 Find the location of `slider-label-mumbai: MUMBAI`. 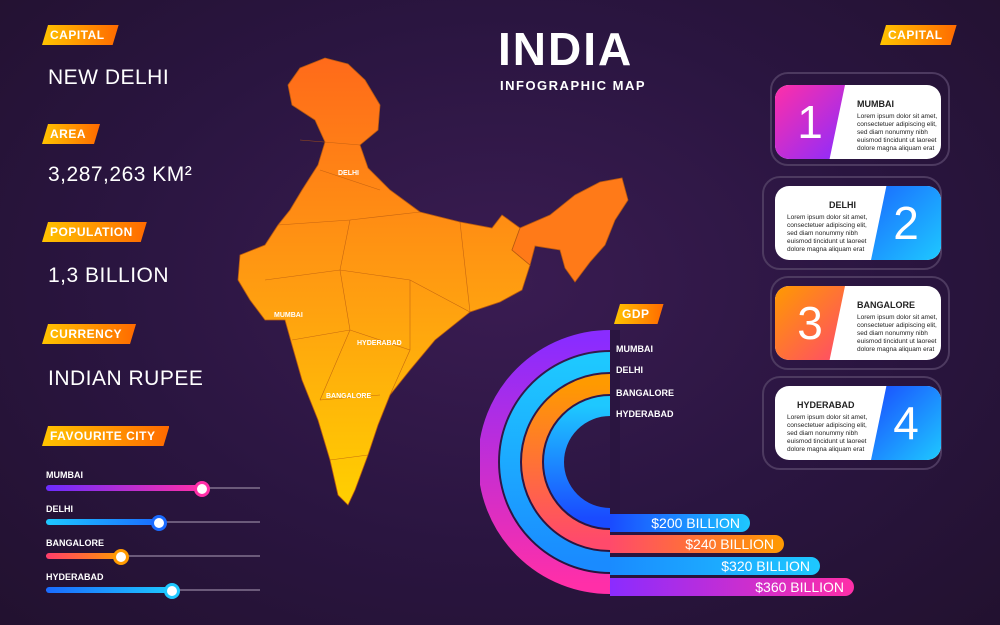

slider-label-mumbai: MUMBAI is located at coordinates (64, 475).